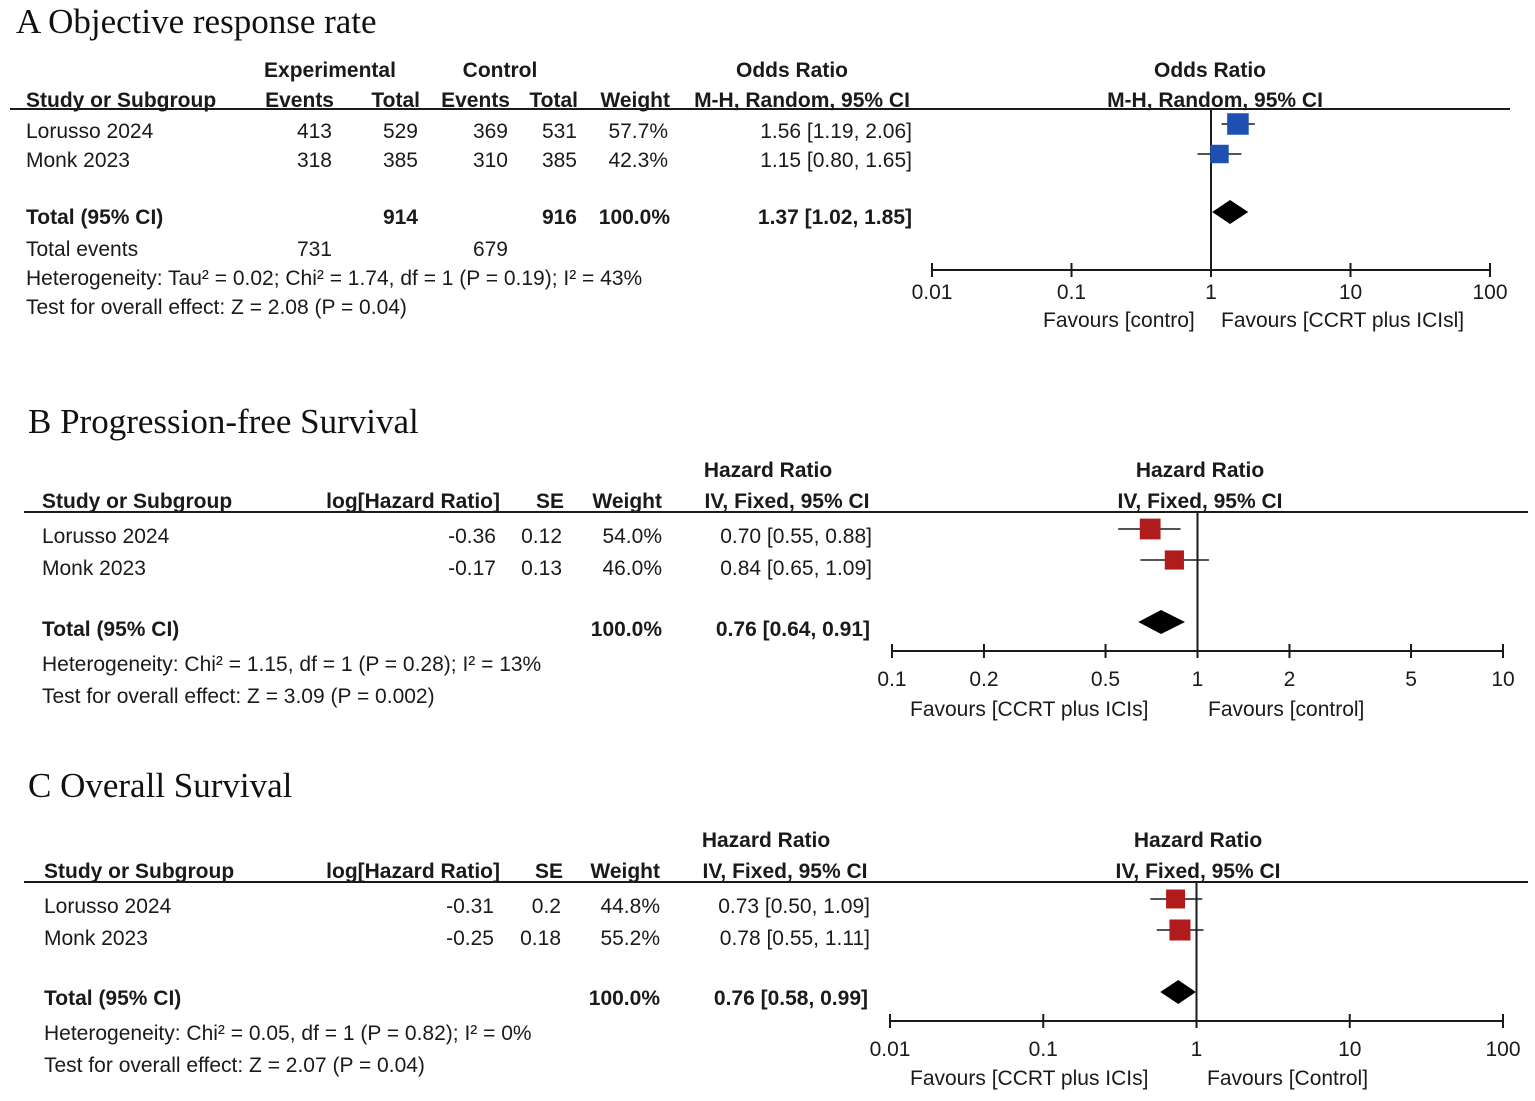 The width and height of the screenshot is (1535, 1101). I want to click on se: 0.12, so click(541, 536).